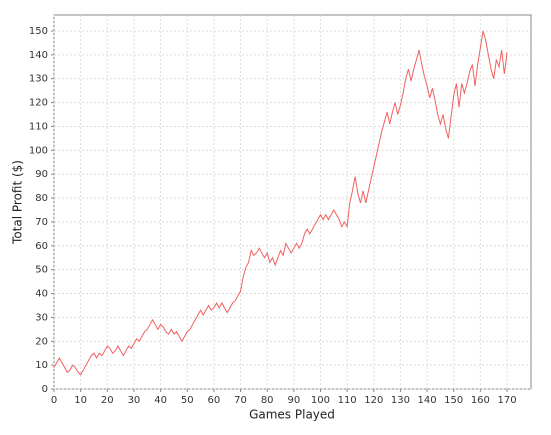 This screenshot has width=551, height=435. What do you see at coordinates (187, 400) in the screenshot?
I see `x-tick-label: 50` at bounding box center [187, 400].